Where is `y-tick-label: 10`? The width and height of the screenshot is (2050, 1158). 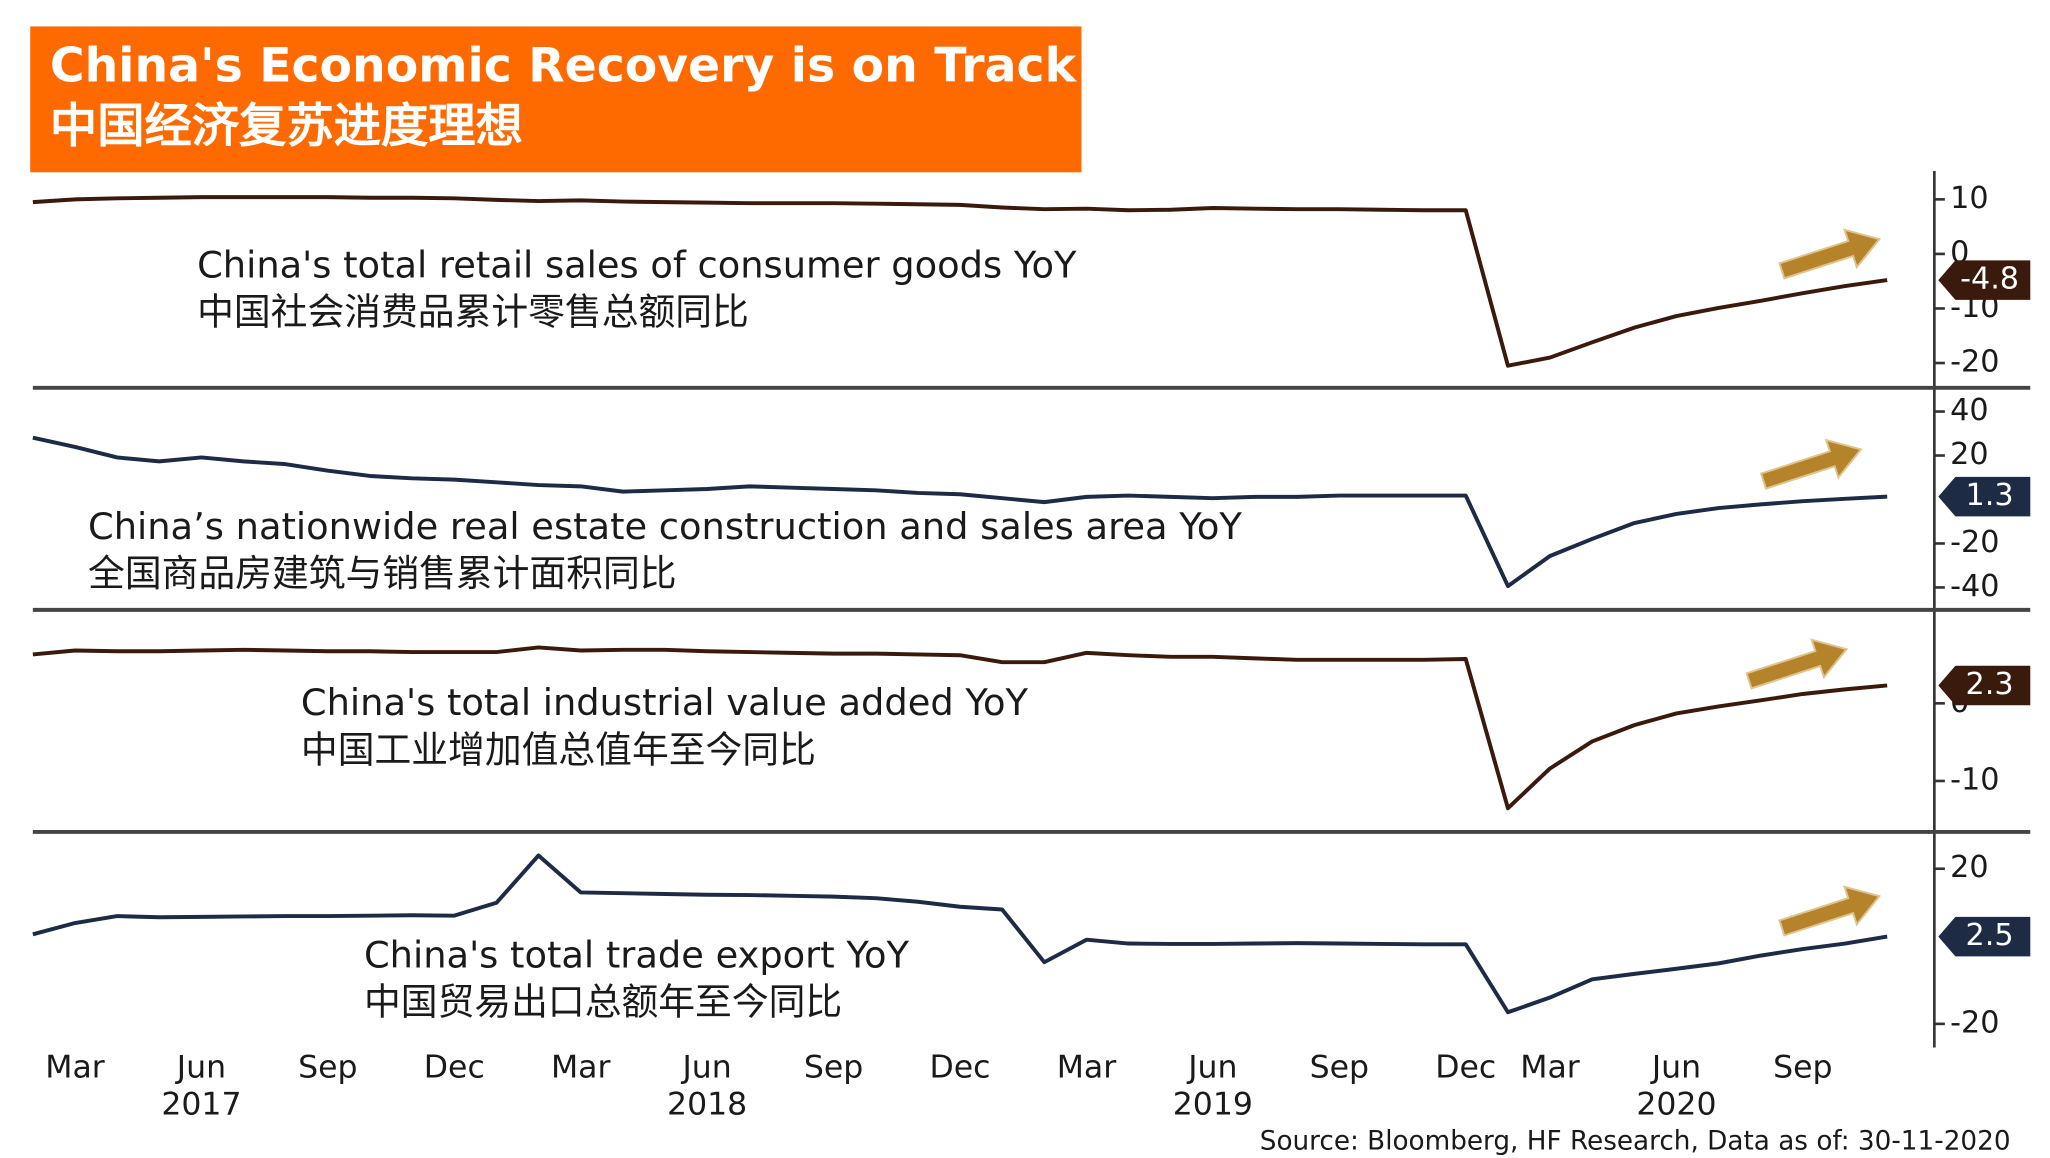
y-tick-label: 10 is located at coordinates (1969, 198).